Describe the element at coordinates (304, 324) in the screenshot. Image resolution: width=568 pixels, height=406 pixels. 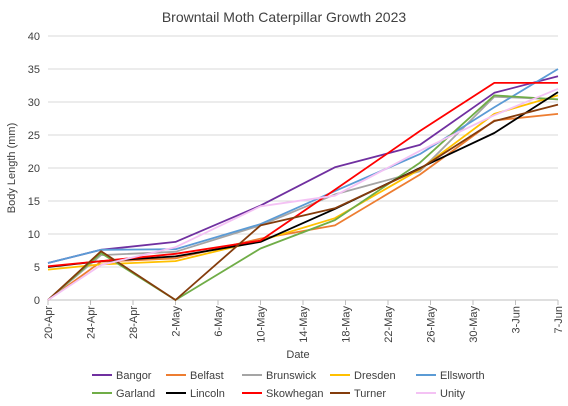
I see `x-tick-label: 14-May` at that location.